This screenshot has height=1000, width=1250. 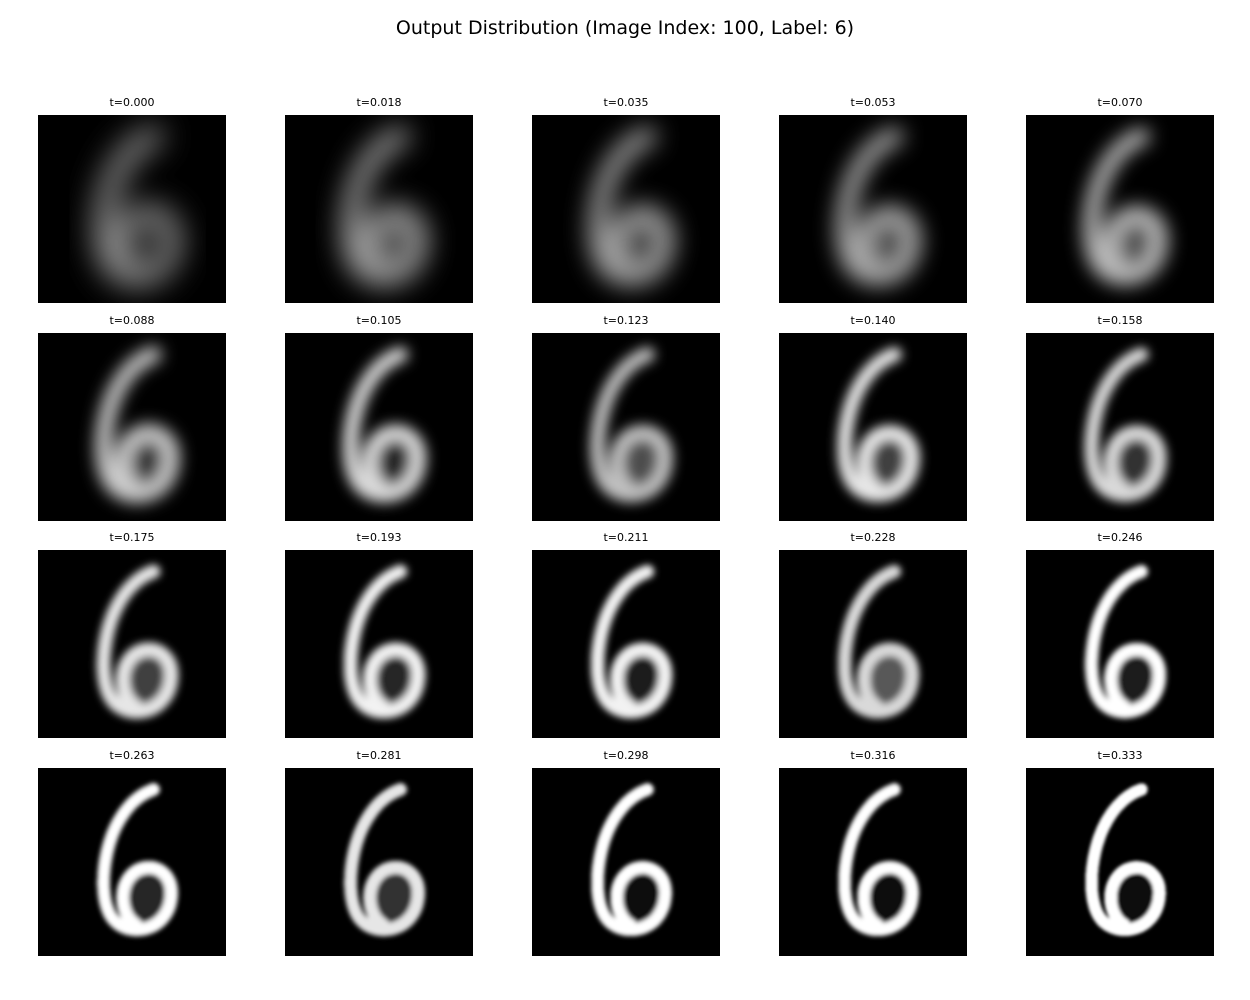 What do you see at coordinates (626, 756) in the screenshot?
I see `panel-title: t=0.298` at bounding box center [626, 756].